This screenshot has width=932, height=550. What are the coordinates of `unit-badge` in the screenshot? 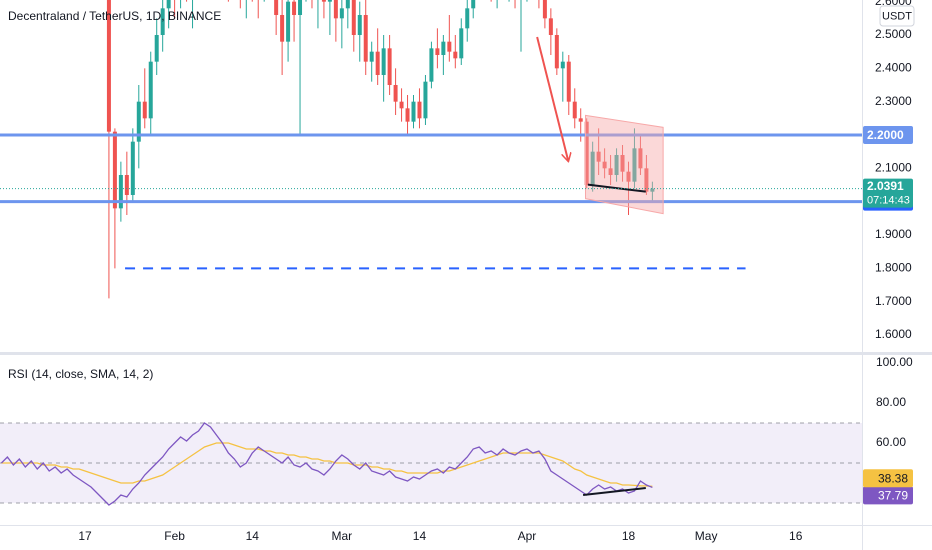 It's located at (897, 16).